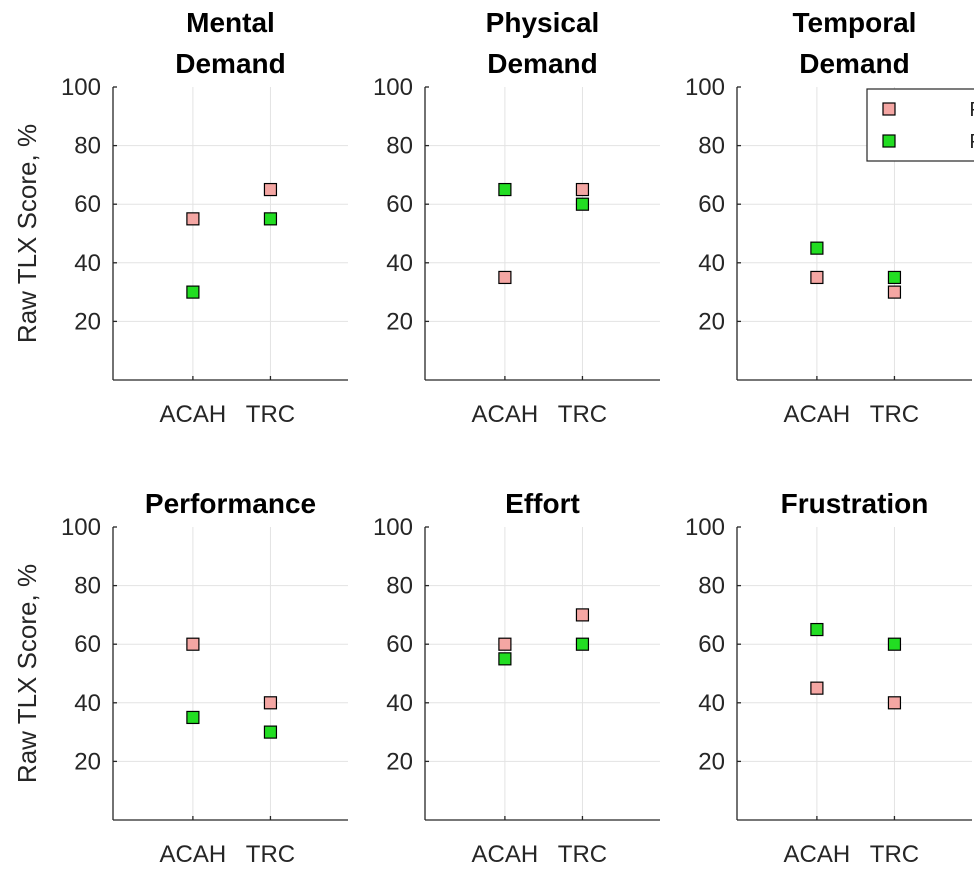  I want to click on subplot-5: 20 40 60 80 100 ACAH TRC Effort, so click(516, 678).